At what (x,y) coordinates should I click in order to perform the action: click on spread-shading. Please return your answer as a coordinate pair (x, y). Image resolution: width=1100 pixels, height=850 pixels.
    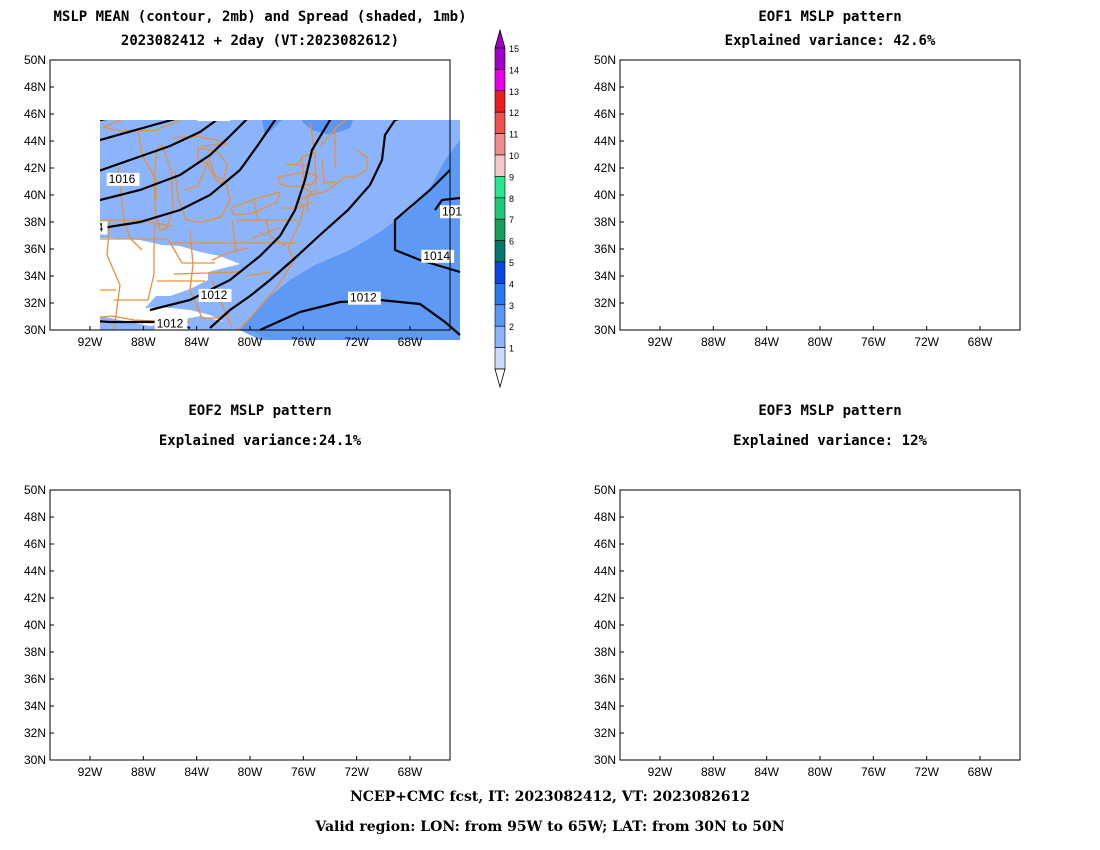
    Looking at the image, I should click on (280, 230).